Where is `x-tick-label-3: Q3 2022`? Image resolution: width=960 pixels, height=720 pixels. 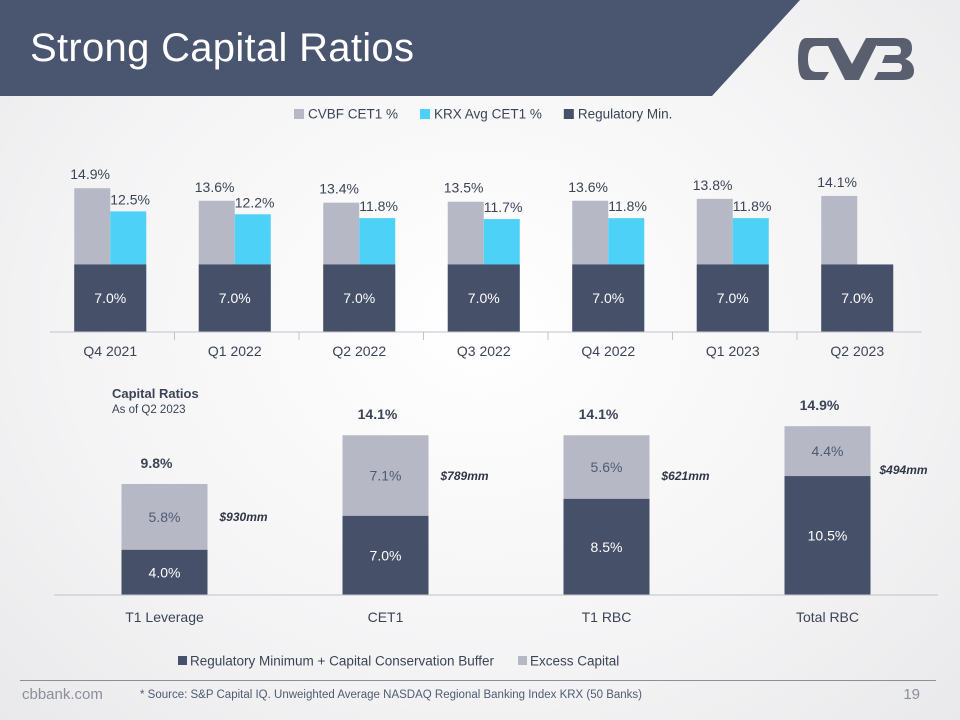 x-tick-label-3: Q3 2022 is located at coordinates (484, 351).